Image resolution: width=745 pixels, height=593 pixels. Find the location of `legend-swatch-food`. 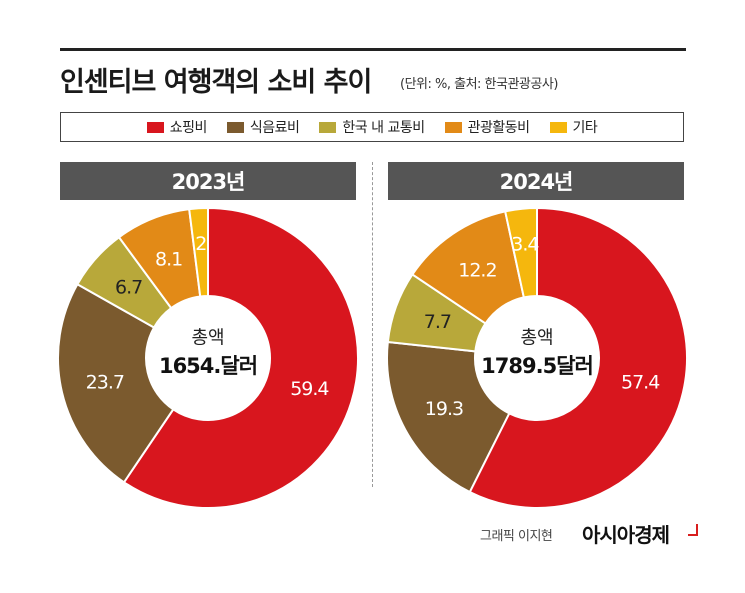

legend-swatch-food is located at coordinates (235, 127).